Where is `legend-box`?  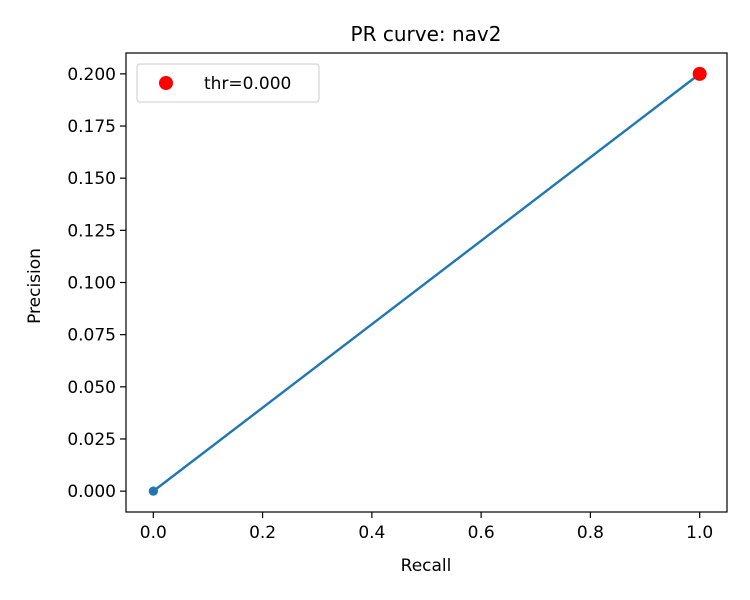 legend-box is located at coordinates (228, 83).